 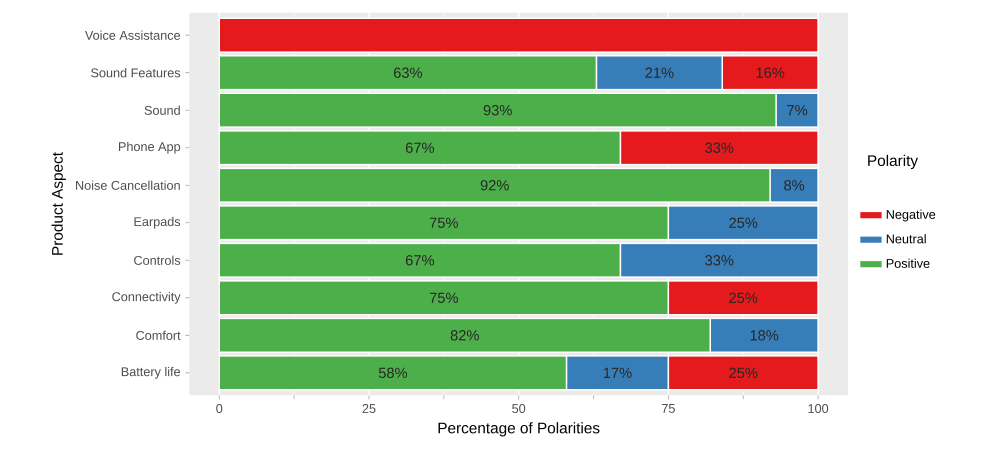 I want to click on data-label: 17%, so click(x=618, y=373).